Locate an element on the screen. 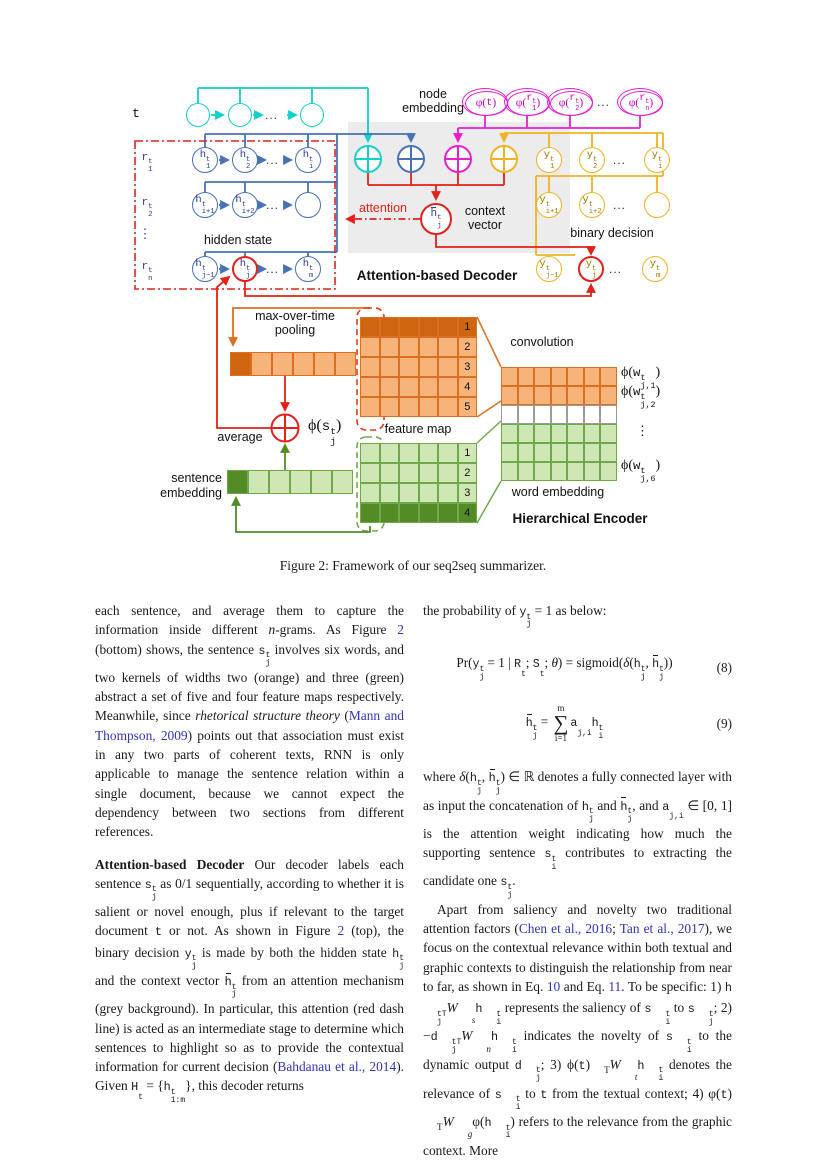  citation-link: 10 is located at coordinates (553, 986).